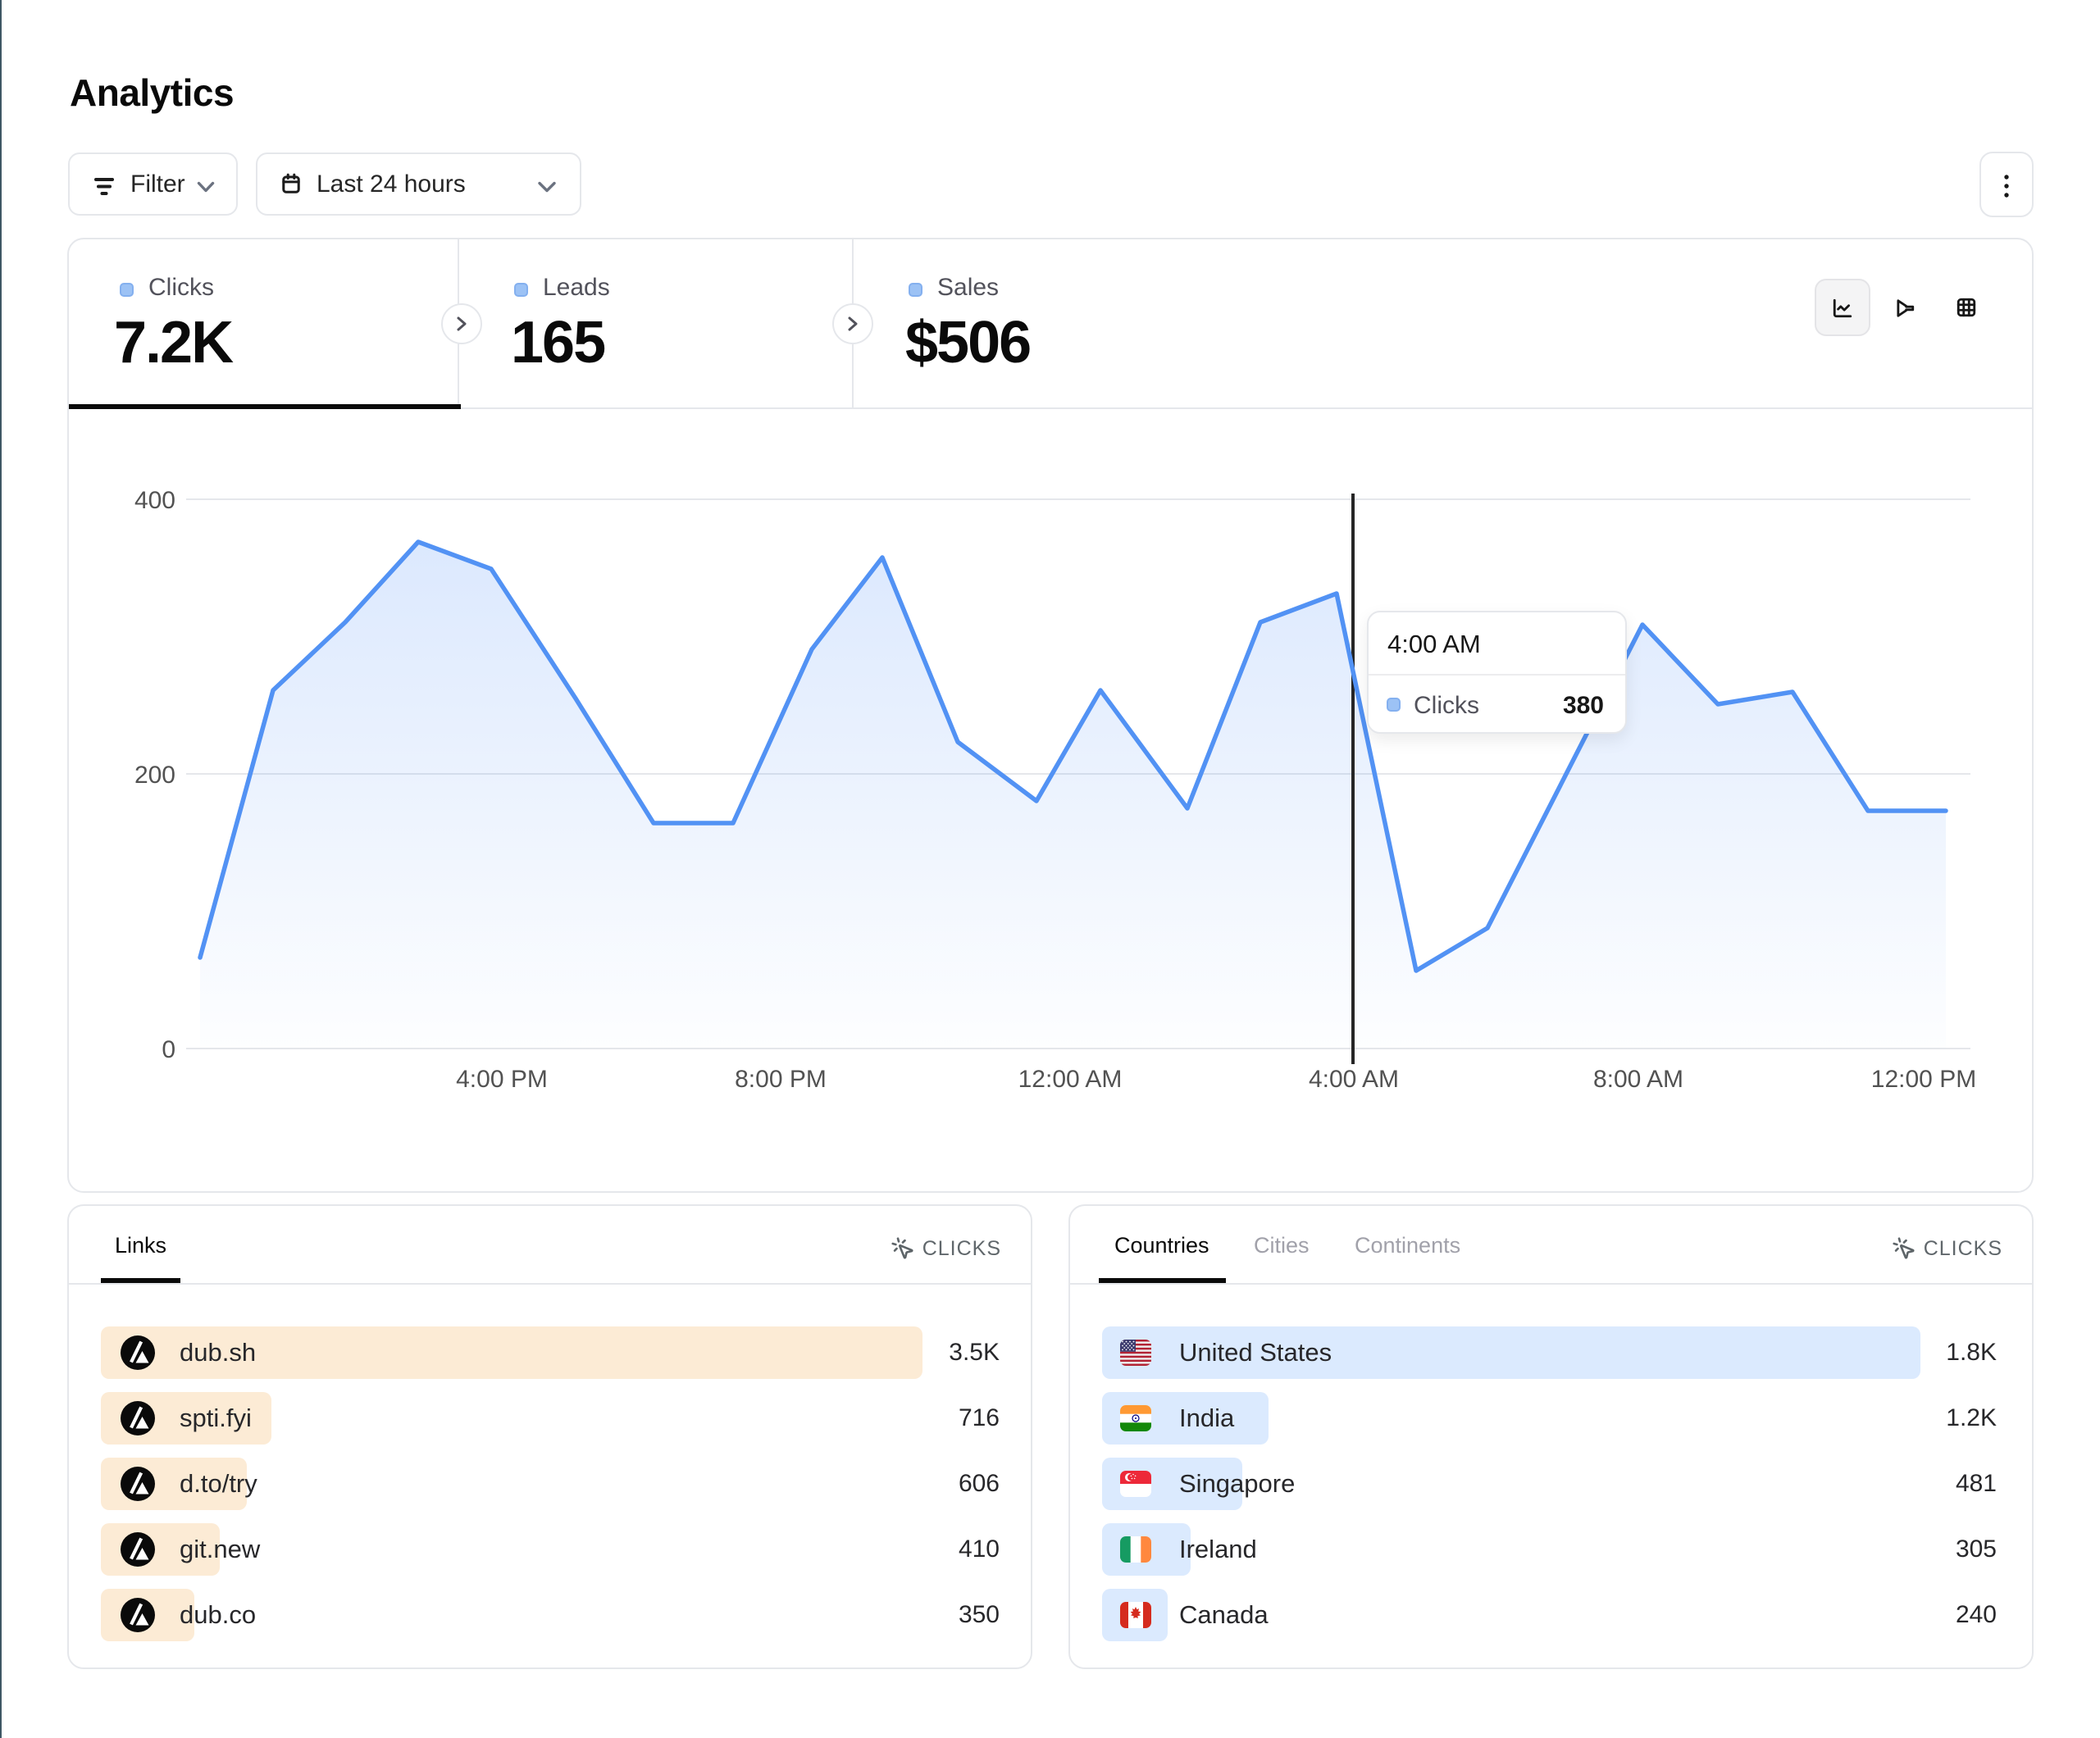 The image size is (2100, 1738). Describe the element at coordinates (1923, 1079) in the screenshot. I see `svg-text: 12:00 PM` at that location.